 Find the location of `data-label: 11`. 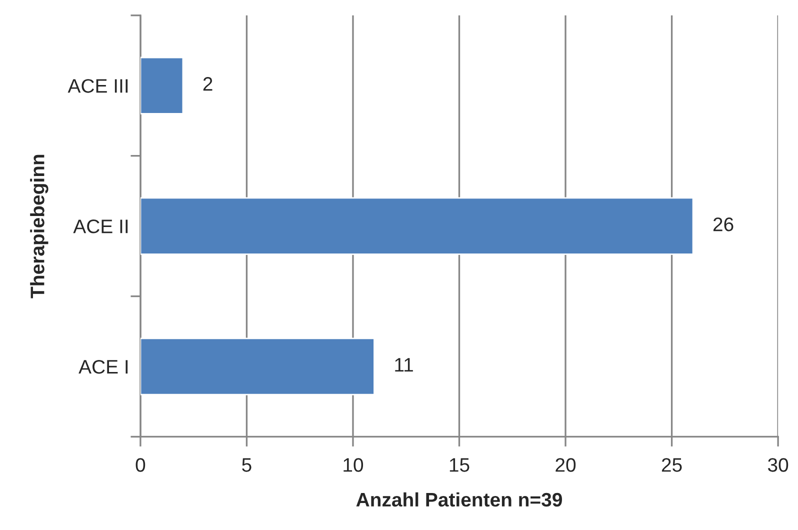

data-label: 11 is located at coordinates (404, 365).